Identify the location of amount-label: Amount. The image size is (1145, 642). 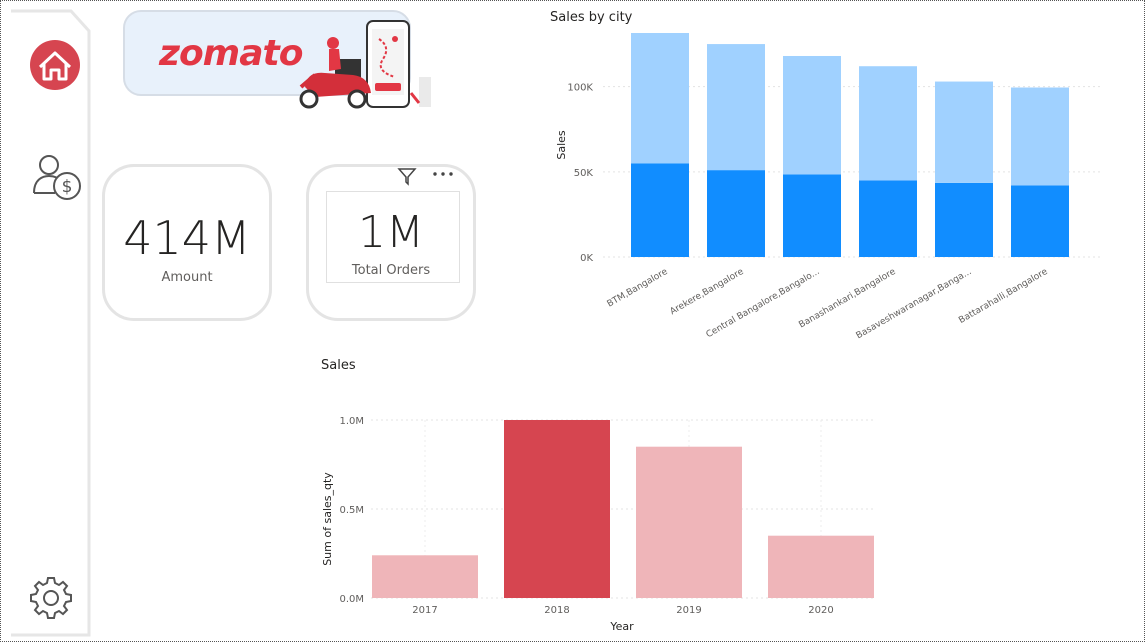
(187, 277).